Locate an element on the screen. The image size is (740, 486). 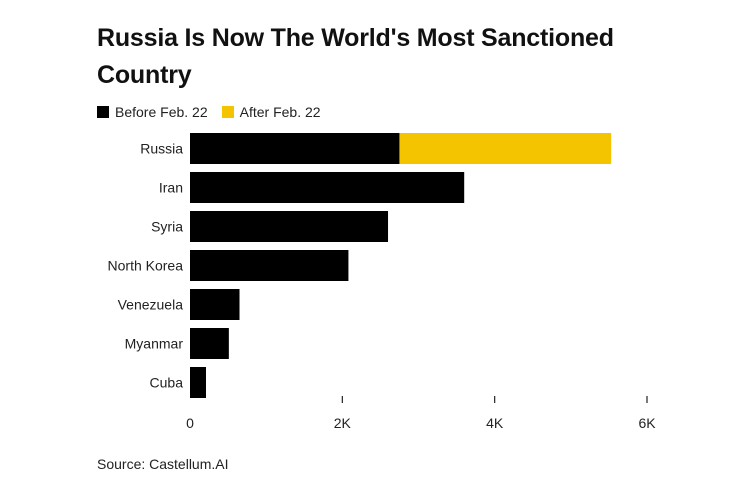
legend-label-before: Before Feb. 22 is located at coordinates (161, 112).